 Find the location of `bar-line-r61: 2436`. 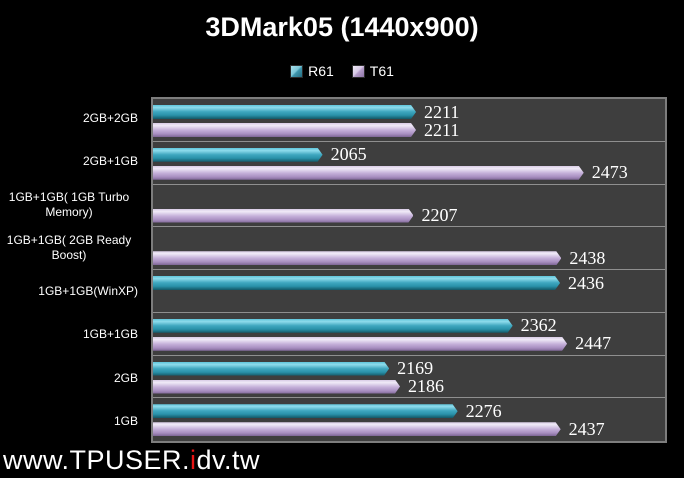

bar-line-r61: 2436 is located at coordinates (409, 283).